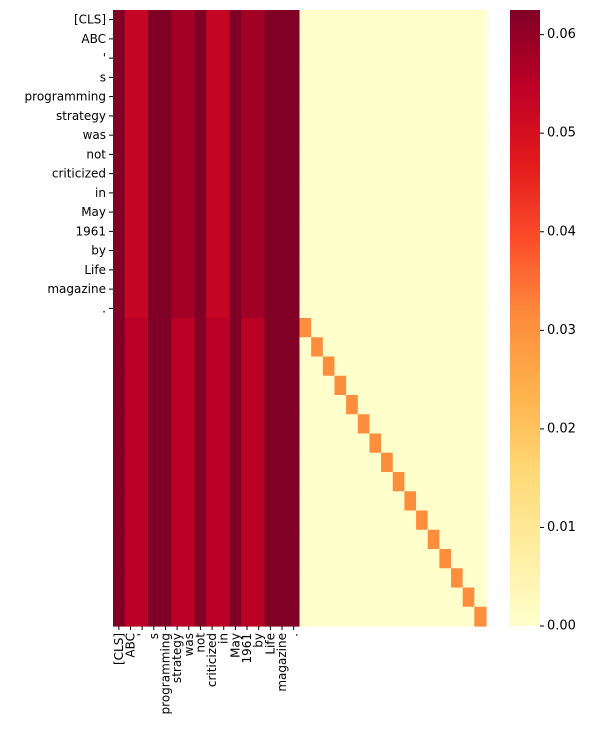 This screenshot has width=590, height=740. I want to click on x-tick-label: ABC, so click(130, 645).